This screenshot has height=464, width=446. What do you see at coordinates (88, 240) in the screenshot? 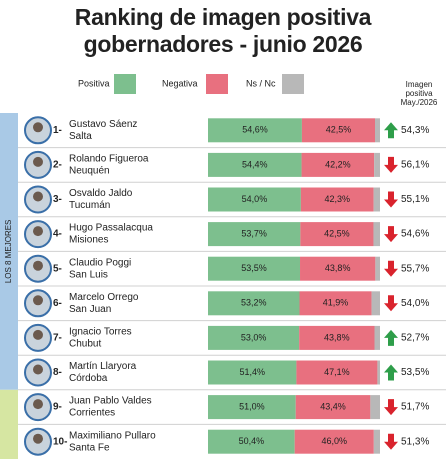
I see `province: Misiones` at bounding box center [88, 240].